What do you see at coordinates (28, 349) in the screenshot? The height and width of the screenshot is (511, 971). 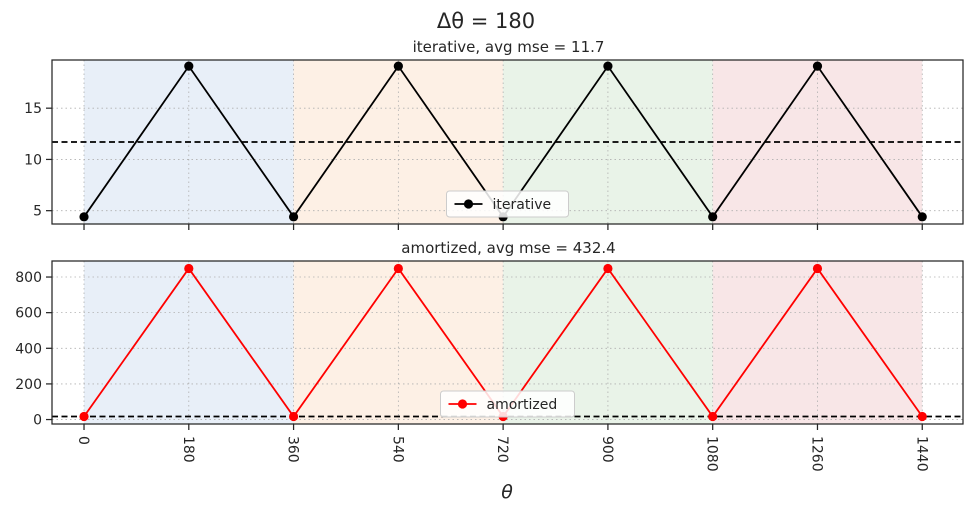 I see `amortized-ytick-label-2: 400` at bounding box center [28, 349].